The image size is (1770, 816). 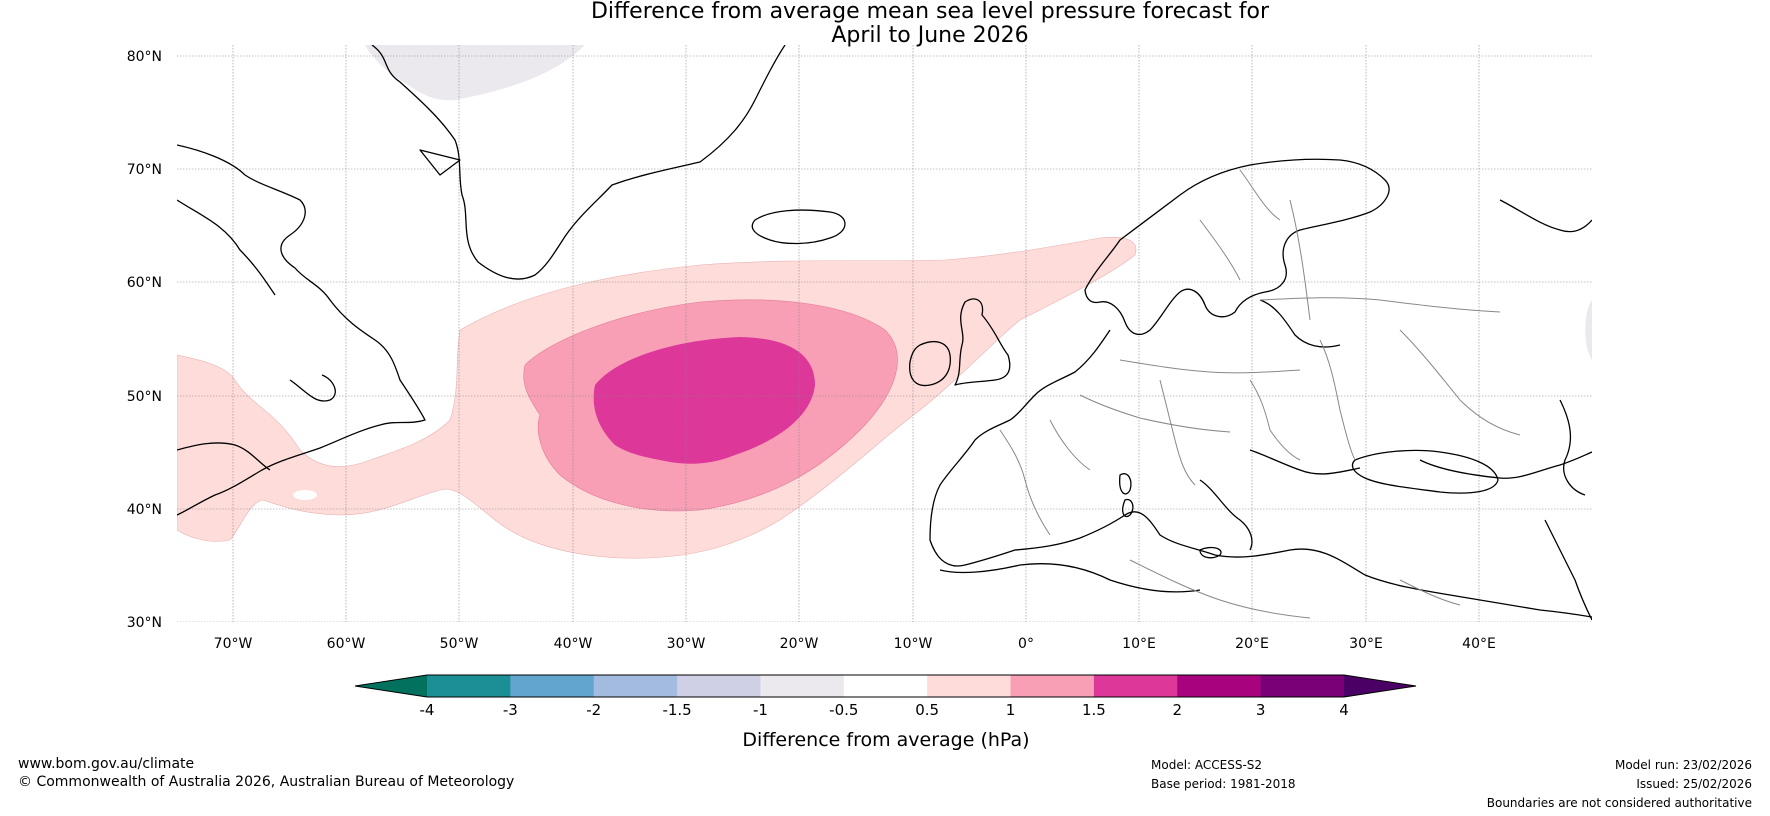 What do you see at coordinates (885, 740) in the screenshot?
I see `colorbar-title: Difference from average (hPa)` at bounding box center [885, 740].